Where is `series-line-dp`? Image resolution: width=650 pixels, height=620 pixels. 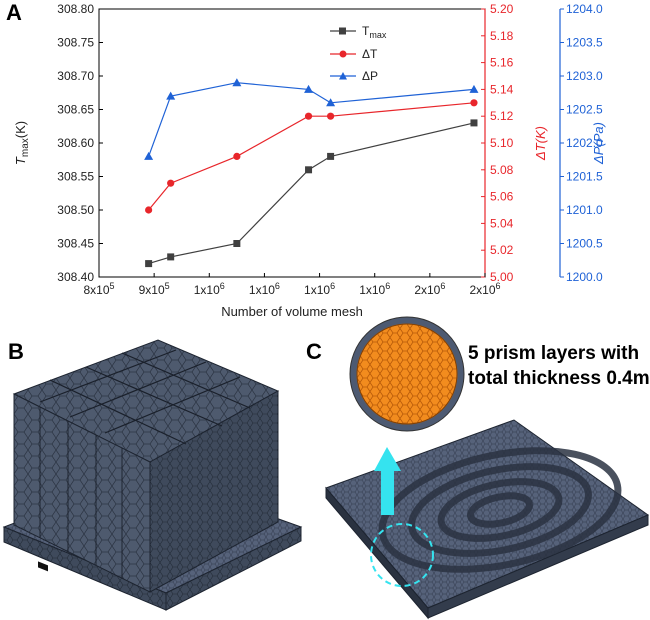 series-line-dp is located at coordinates (311, 119).